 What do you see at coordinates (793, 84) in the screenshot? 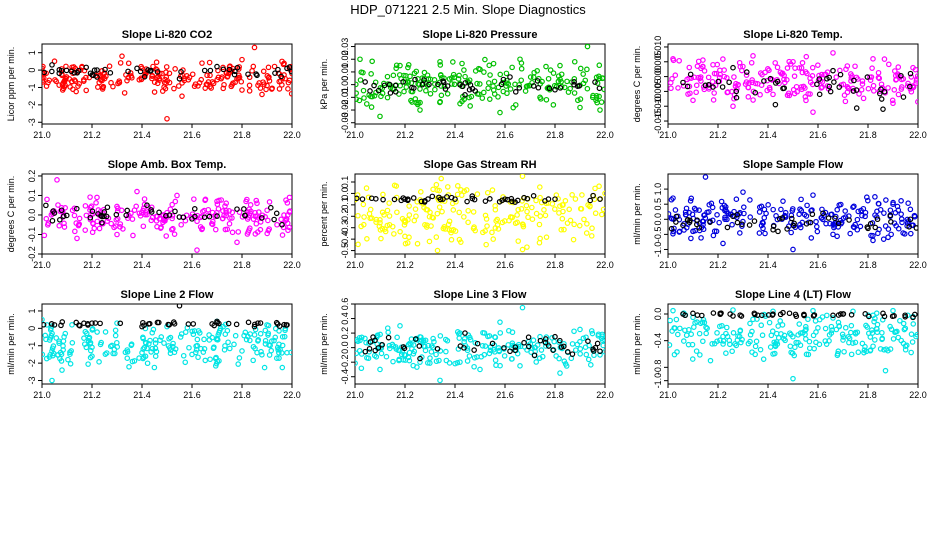
I see `plot-frame` at bounding box center [793, 84].